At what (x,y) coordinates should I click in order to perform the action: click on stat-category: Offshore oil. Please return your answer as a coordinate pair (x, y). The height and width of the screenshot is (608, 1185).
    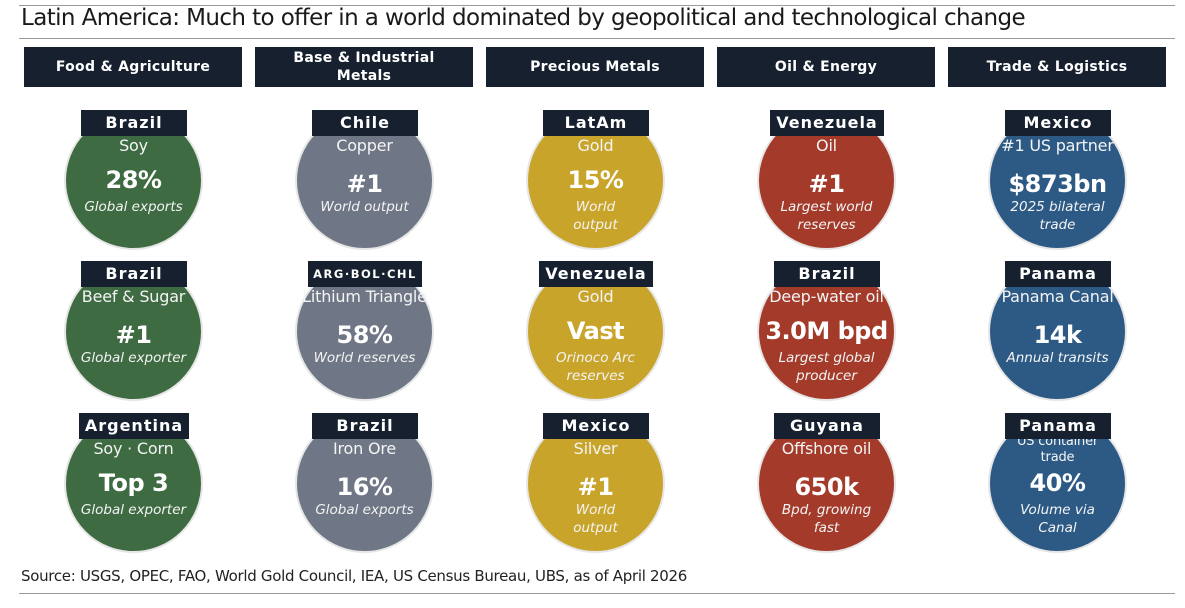
    Looking at the image, I should click on (826, 448).